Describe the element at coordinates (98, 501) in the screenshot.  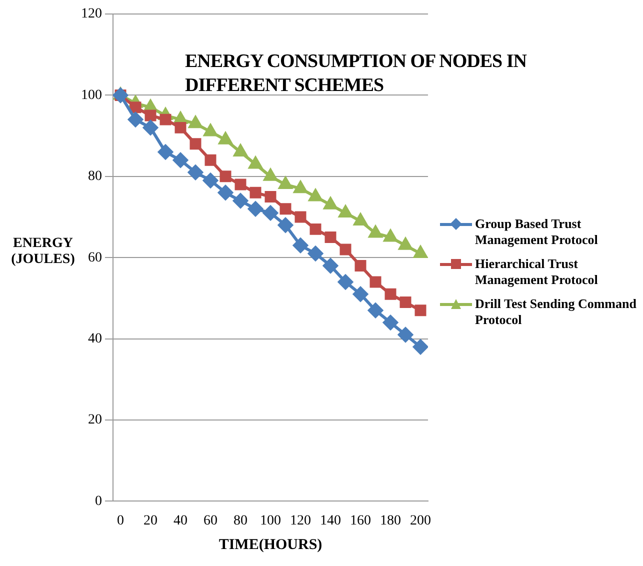
I see `y-tick-label: 0` at that location.